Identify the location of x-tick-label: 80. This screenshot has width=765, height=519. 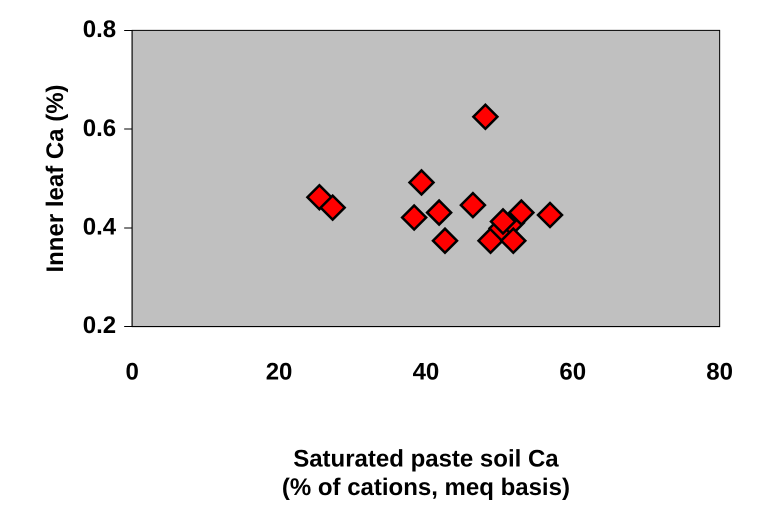
(720, 372).